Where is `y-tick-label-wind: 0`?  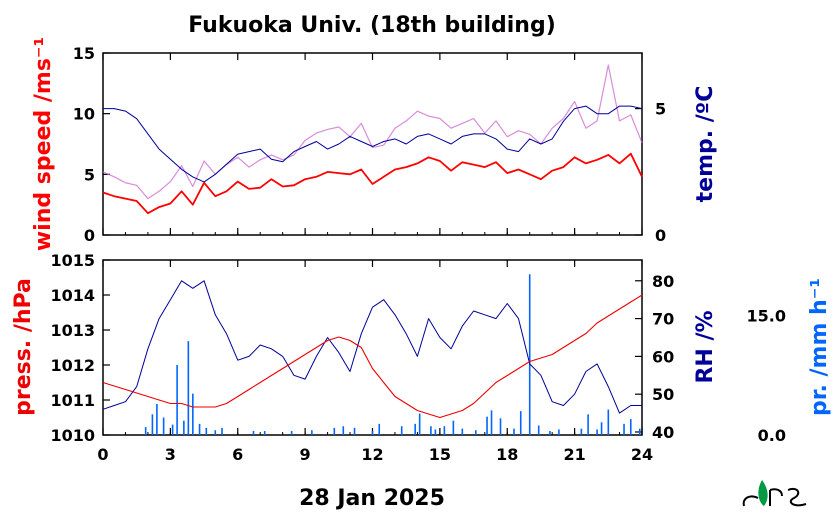 y-tick-label-wind: 0 is located at coordinates (89, 235).